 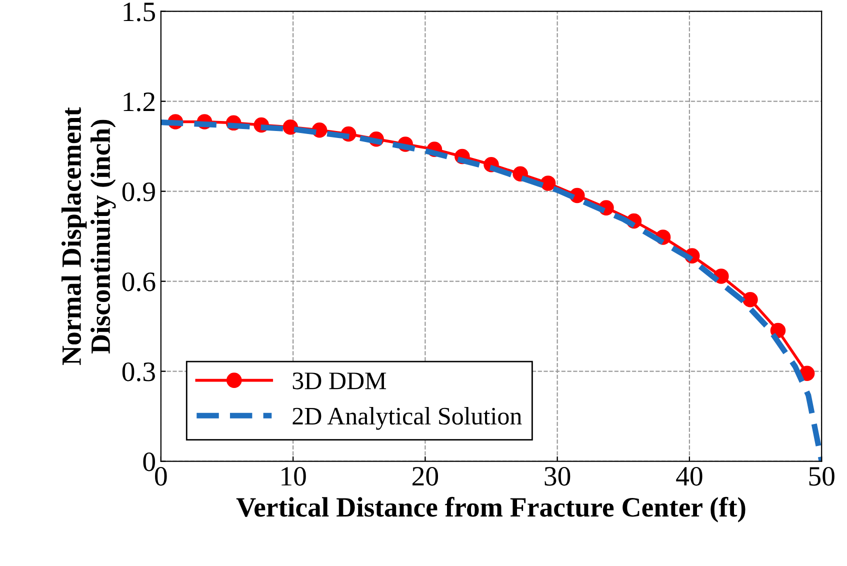 I want to click on y-axis-title: Normal Displacement Discontinuity (inch), so click(x=88, y=236).